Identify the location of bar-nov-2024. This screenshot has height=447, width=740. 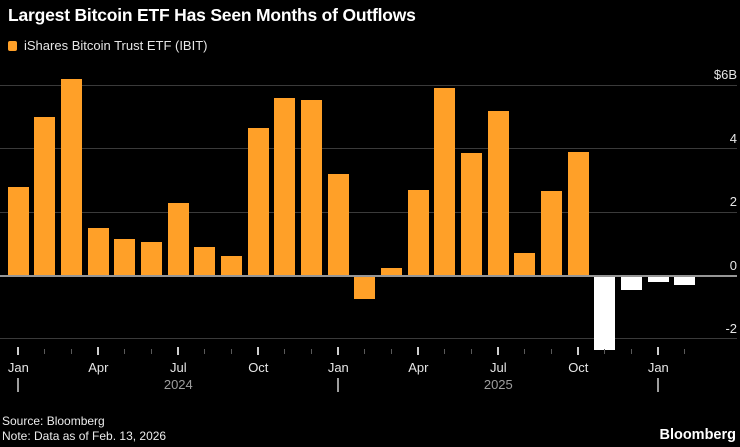
(285, 186).